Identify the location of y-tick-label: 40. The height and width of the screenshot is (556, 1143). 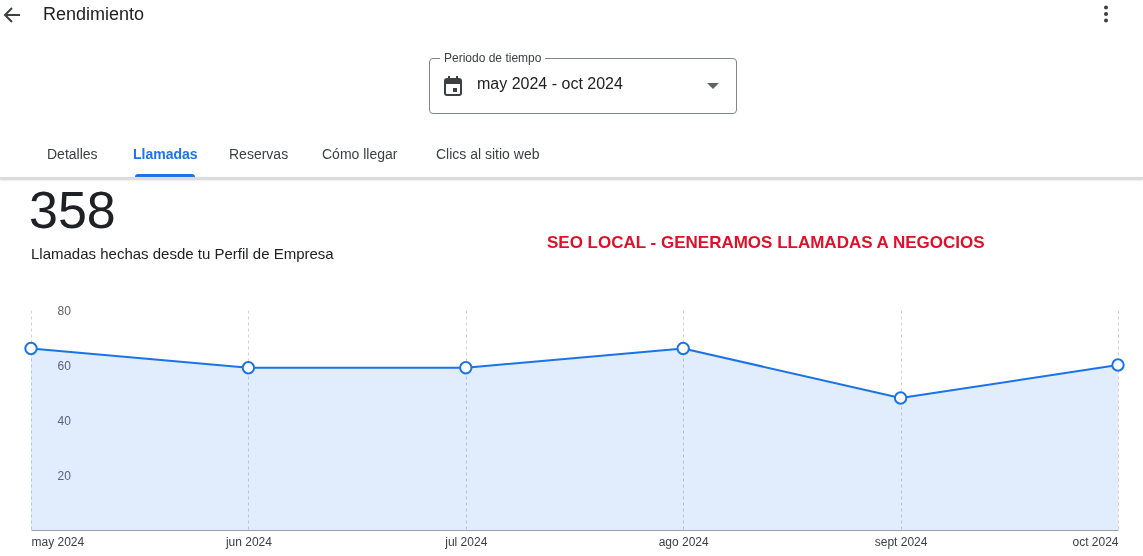
(64, 420).